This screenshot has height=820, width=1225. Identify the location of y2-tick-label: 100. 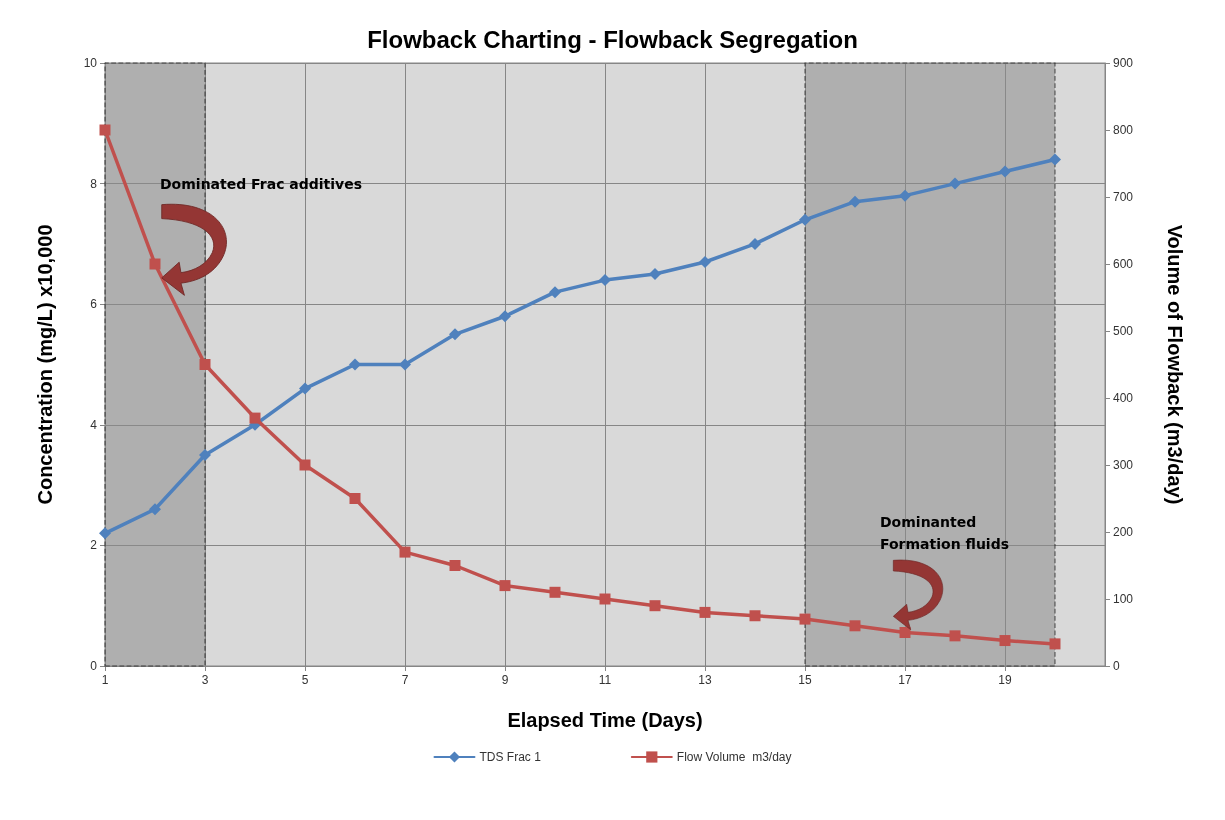
(1123, 599).